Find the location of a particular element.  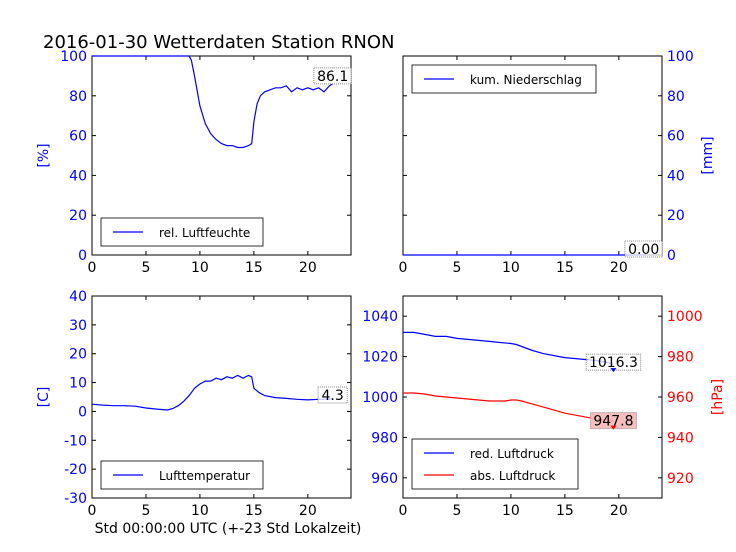

y-tick-label: 960 is located at coordinates (384, 479).